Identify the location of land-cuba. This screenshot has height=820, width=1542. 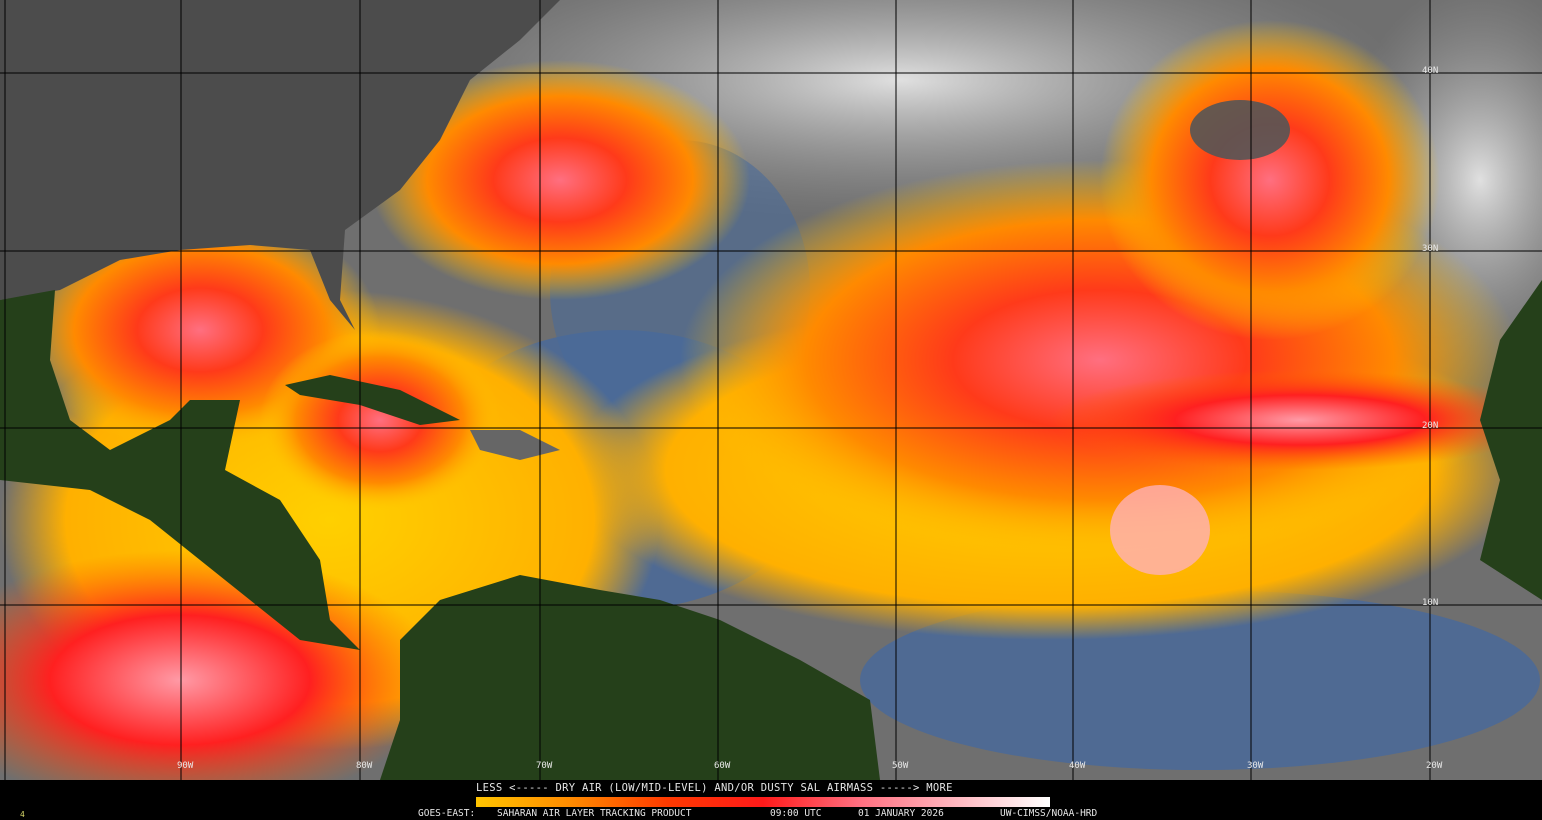
(372, 400).